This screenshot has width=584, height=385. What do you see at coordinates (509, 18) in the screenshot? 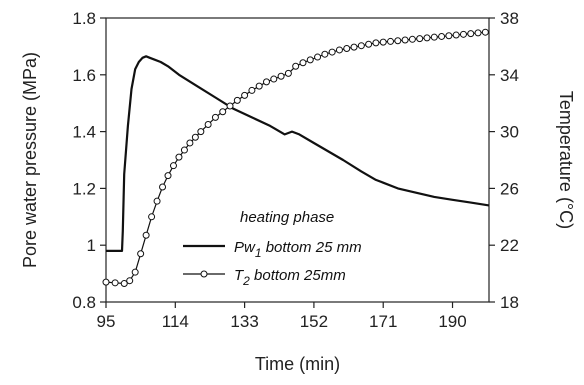
I see `y2-tick-label: 38` at bounding box center [509, 18].